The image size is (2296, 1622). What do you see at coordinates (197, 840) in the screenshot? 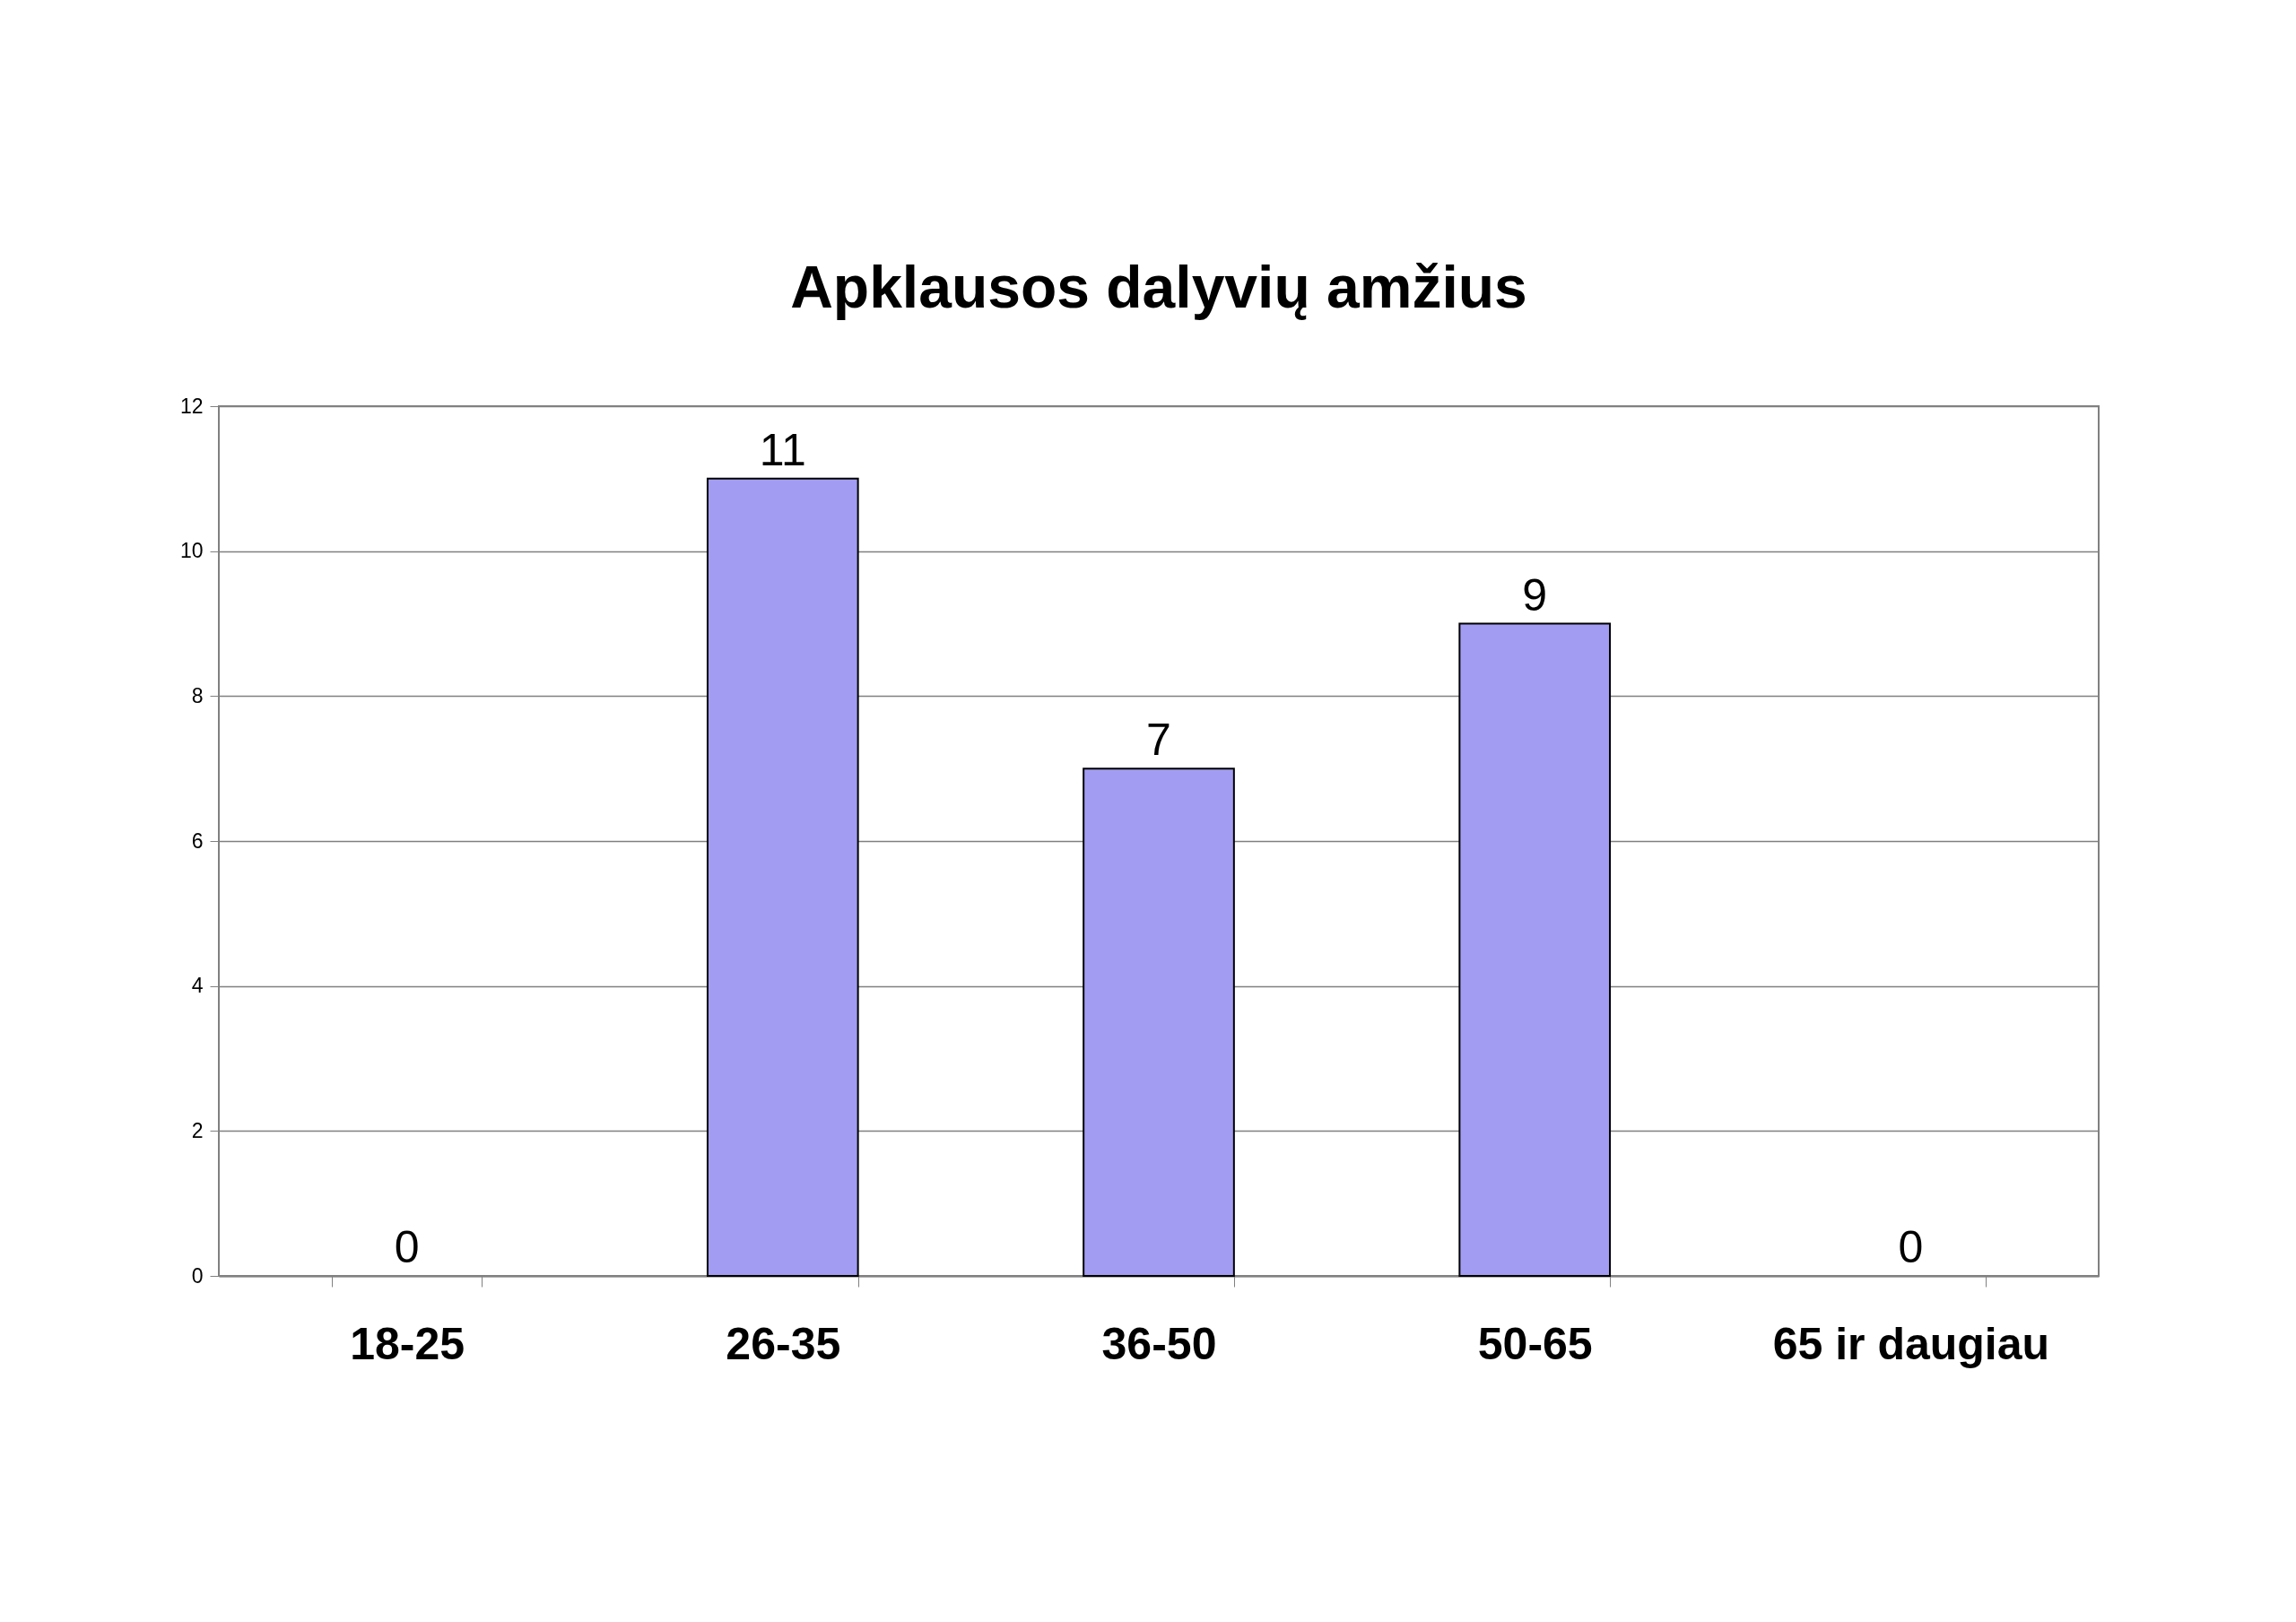
I see `y-tick-label: 6` at bounding box center [197, 840].